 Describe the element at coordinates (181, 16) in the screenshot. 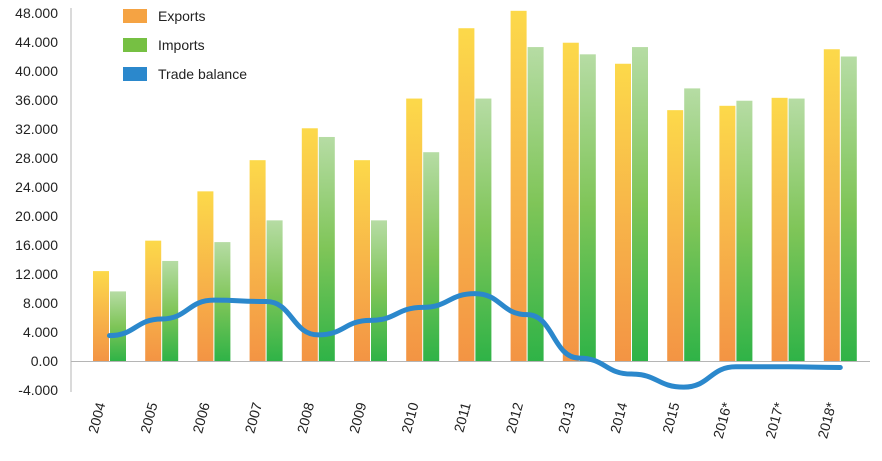

I see `legend-label-exports: Exports` at that location.